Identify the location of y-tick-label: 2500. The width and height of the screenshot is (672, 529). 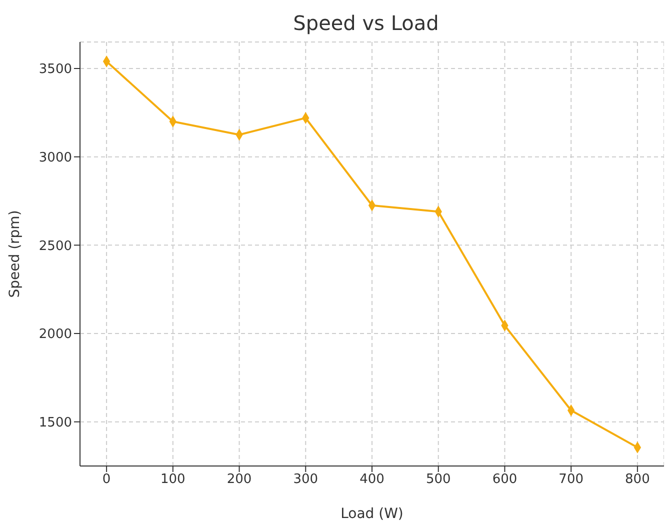
(55, 246).